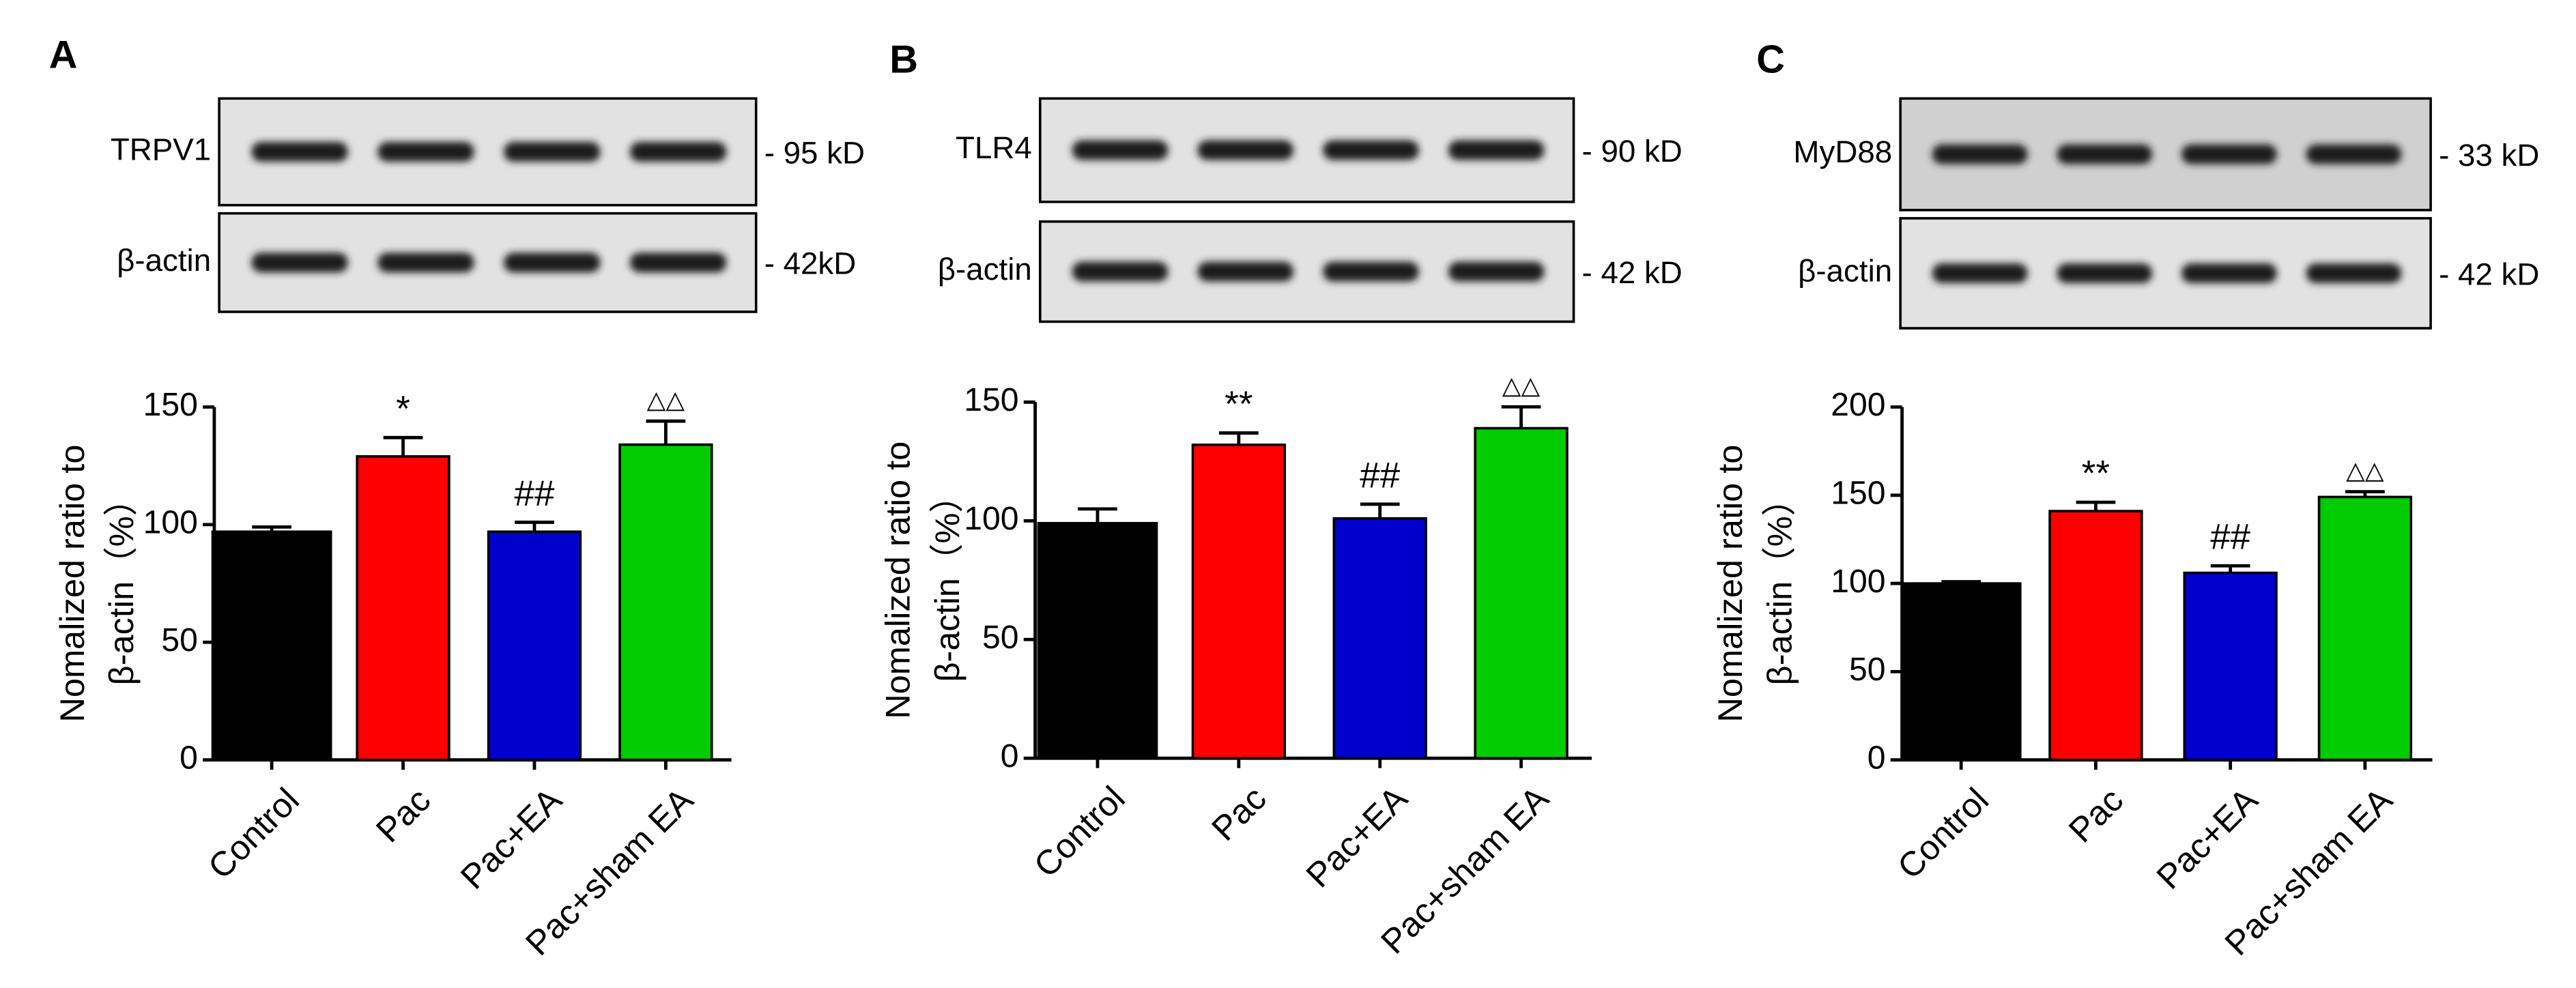 The image size is (2576, 988). What do you see at coordinates (1632, 151) in the screenshot?
I see `blot-marker: - 90 kD` at bounding box center [1632, 151].